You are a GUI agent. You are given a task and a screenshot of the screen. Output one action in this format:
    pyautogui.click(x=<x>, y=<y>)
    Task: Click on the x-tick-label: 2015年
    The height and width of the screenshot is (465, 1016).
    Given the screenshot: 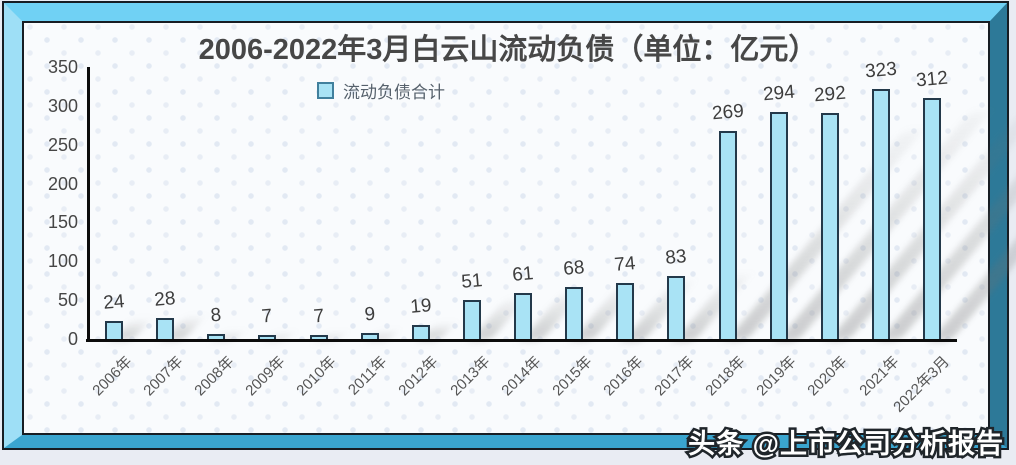 What is the action you would take?
    pyautogui.click(x=572, y=376)
    